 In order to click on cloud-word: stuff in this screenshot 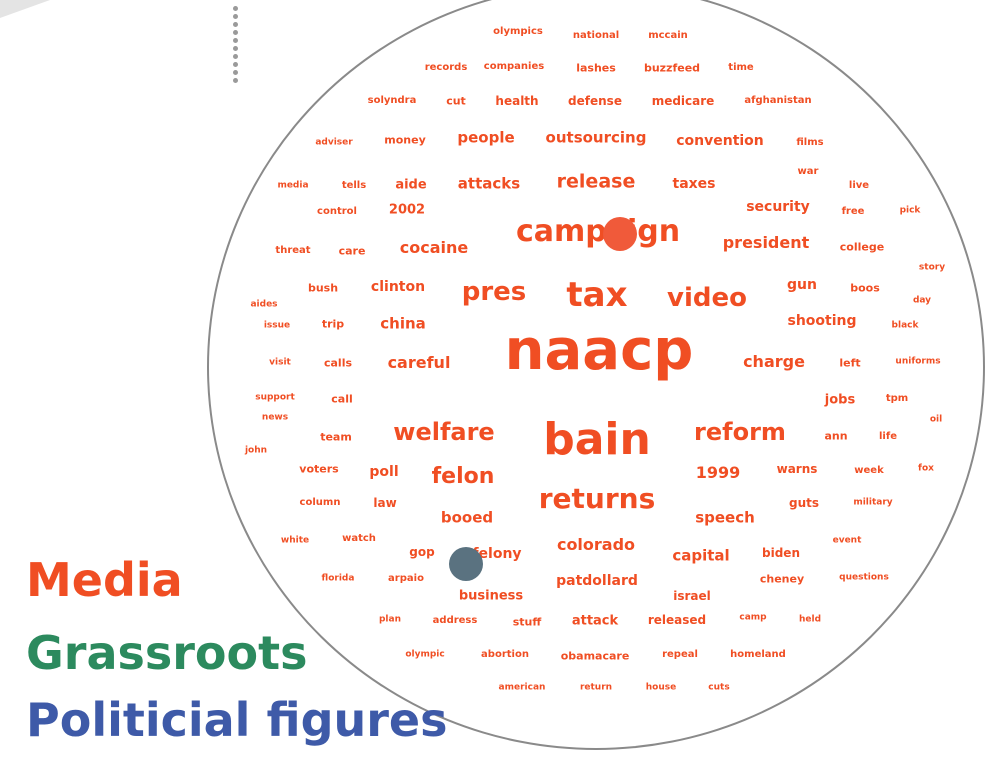, I will do `click(527, 622)`.